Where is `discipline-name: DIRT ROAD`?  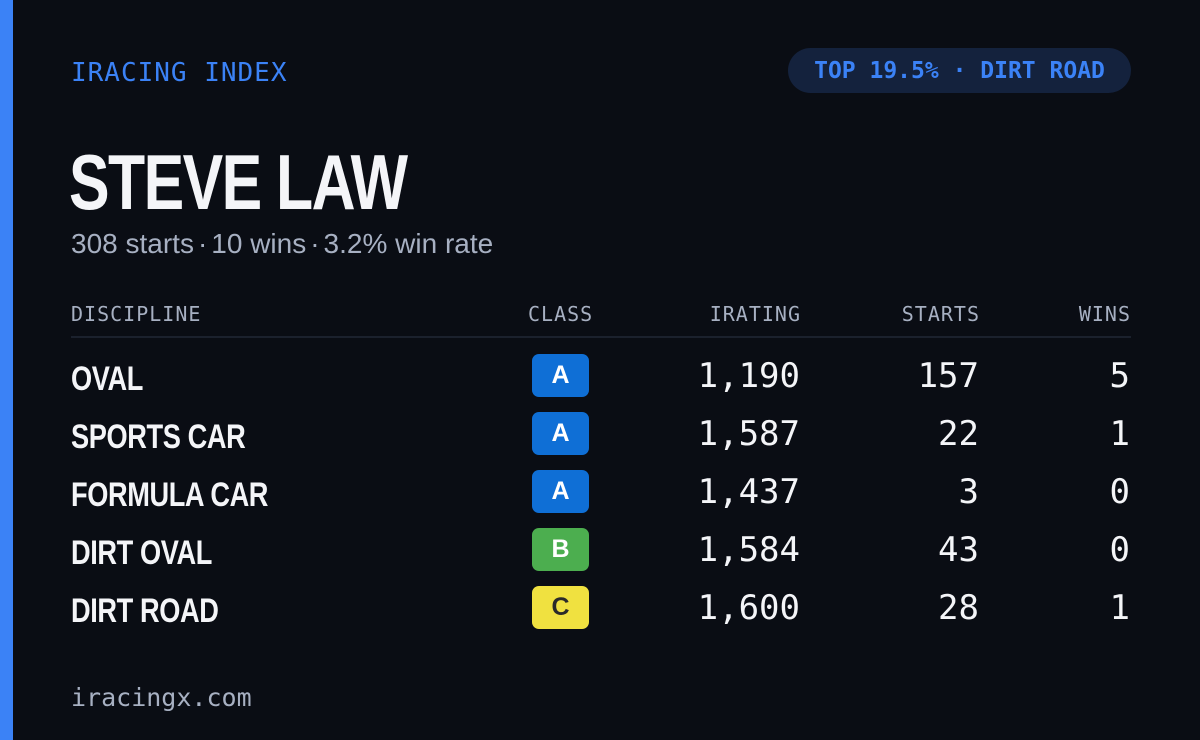 discipline-name: DIRT ROAD is located at coordinates (145, 611).